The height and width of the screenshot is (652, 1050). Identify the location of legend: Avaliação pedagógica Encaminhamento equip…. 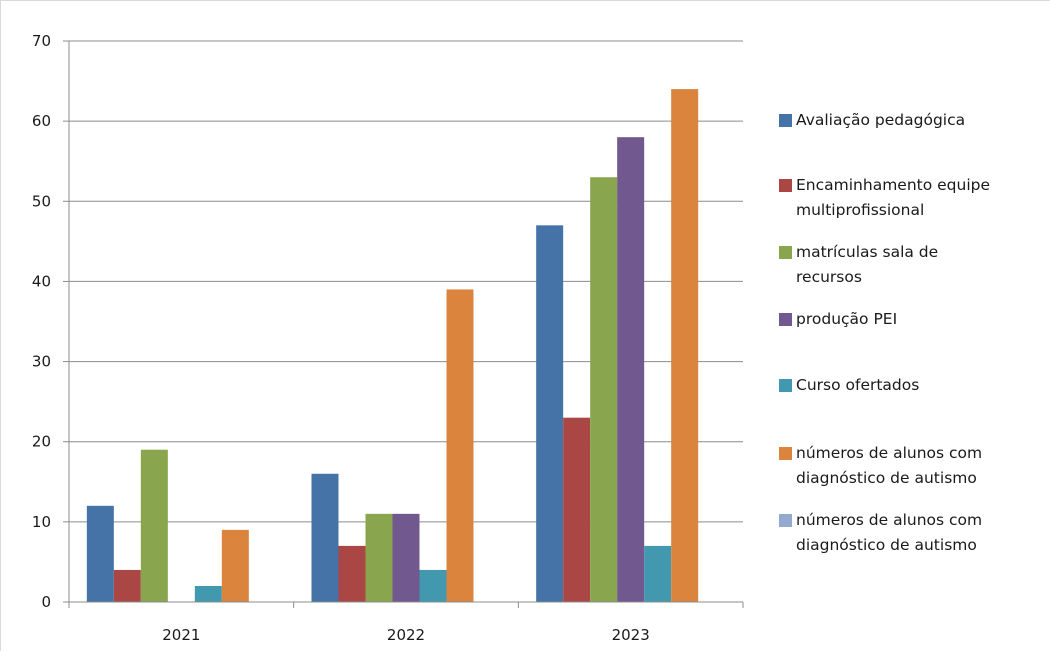
(884, 332).